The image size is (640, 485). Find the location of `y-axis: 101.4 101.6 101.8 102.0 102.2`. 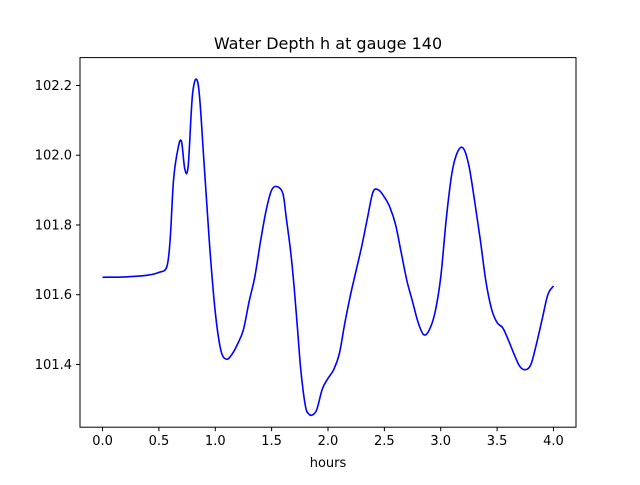

y-axis: 101.4 101.6 101.8 102.0 102.2 is located at coordinates (57, 226).